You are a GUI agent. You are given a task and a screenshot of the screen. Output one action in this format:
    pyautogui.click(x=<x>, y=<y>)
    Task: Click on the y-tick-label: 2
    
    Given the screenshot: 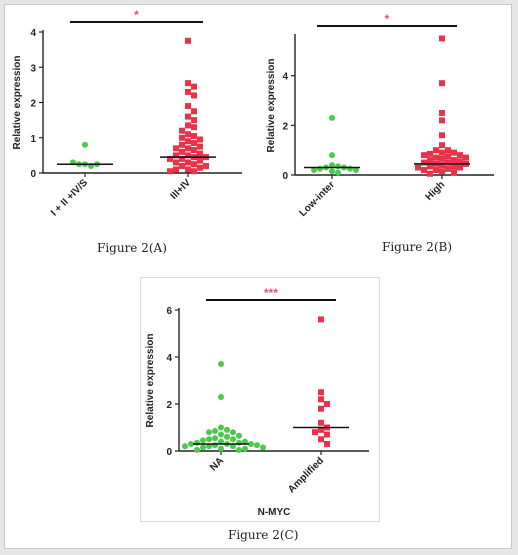 What is the action you would take?
    pyautogui.click(x=169, y=405)
    